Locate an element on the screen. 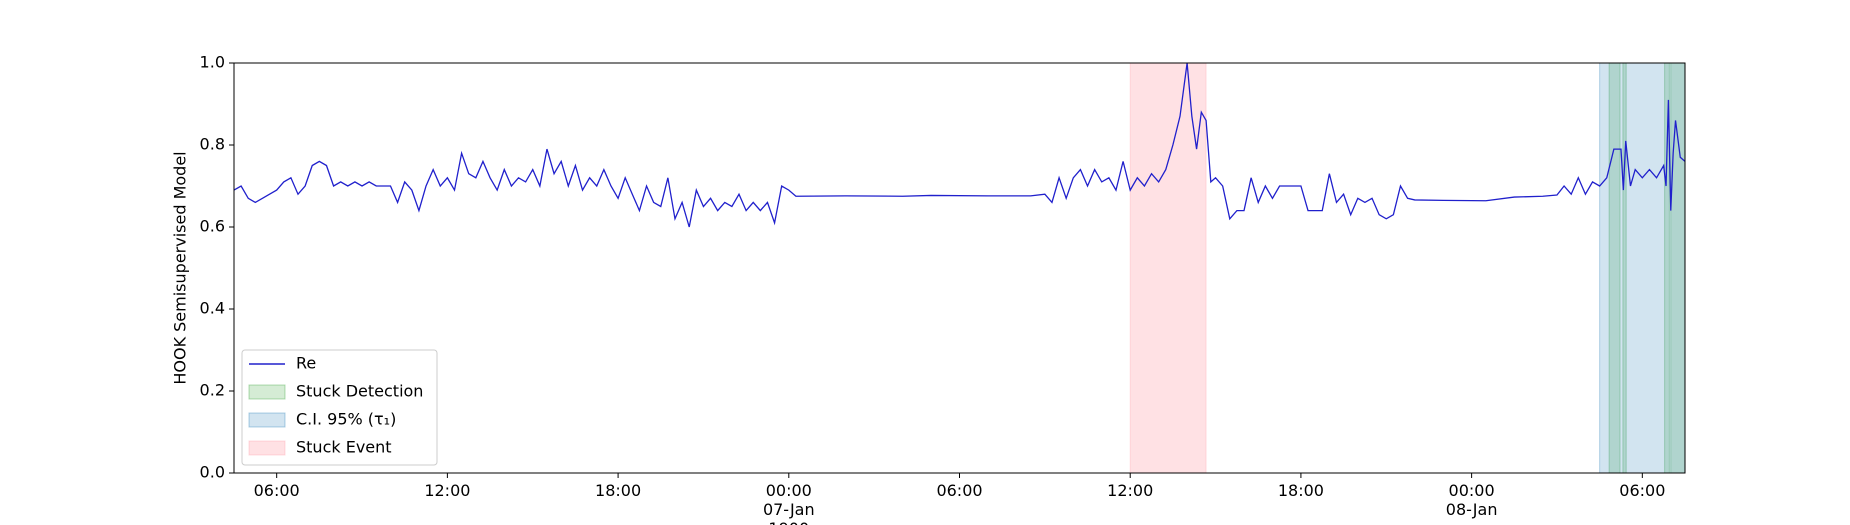 The width and height of the screenshot is (1850, 525). legend-label: Re is located at coordinates (306, 363).